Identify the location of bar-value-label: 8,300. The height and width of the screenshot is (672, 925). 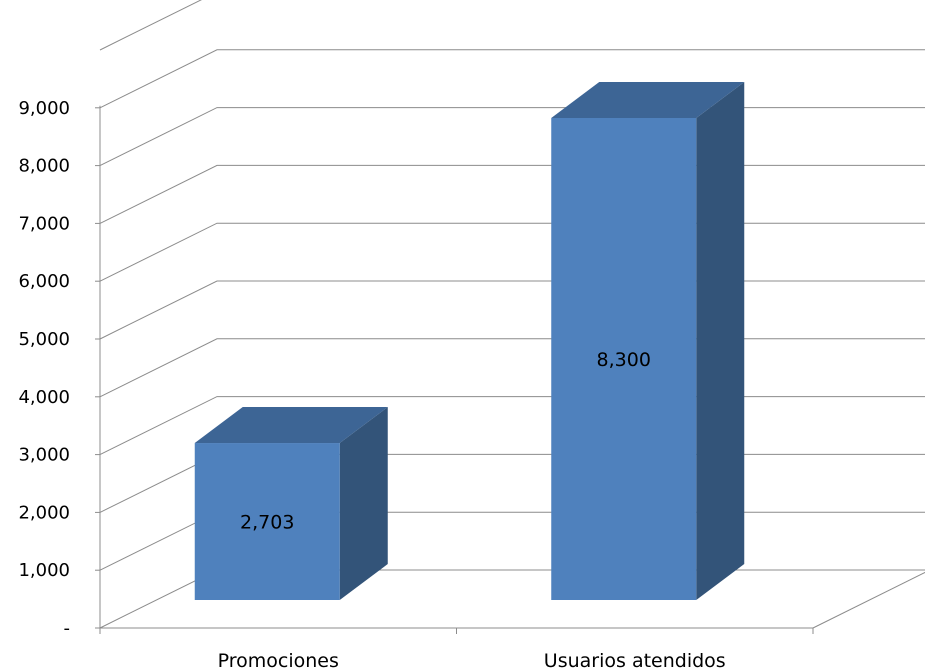
(624, 360).